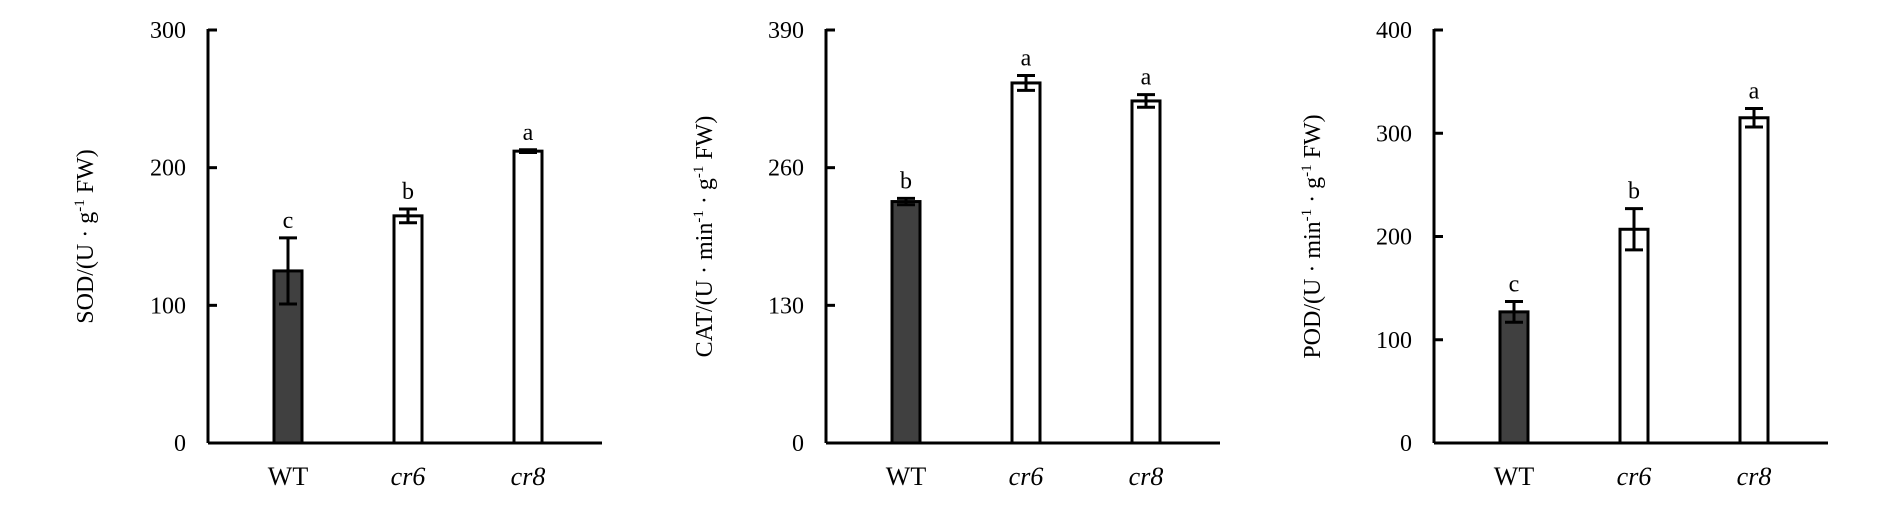 This screenshot has height=519, width=1890. What do you see at coordinates (786, 306) in the screenshot?
I see `y-tick-label: 130` at bounding box center [786, 306].